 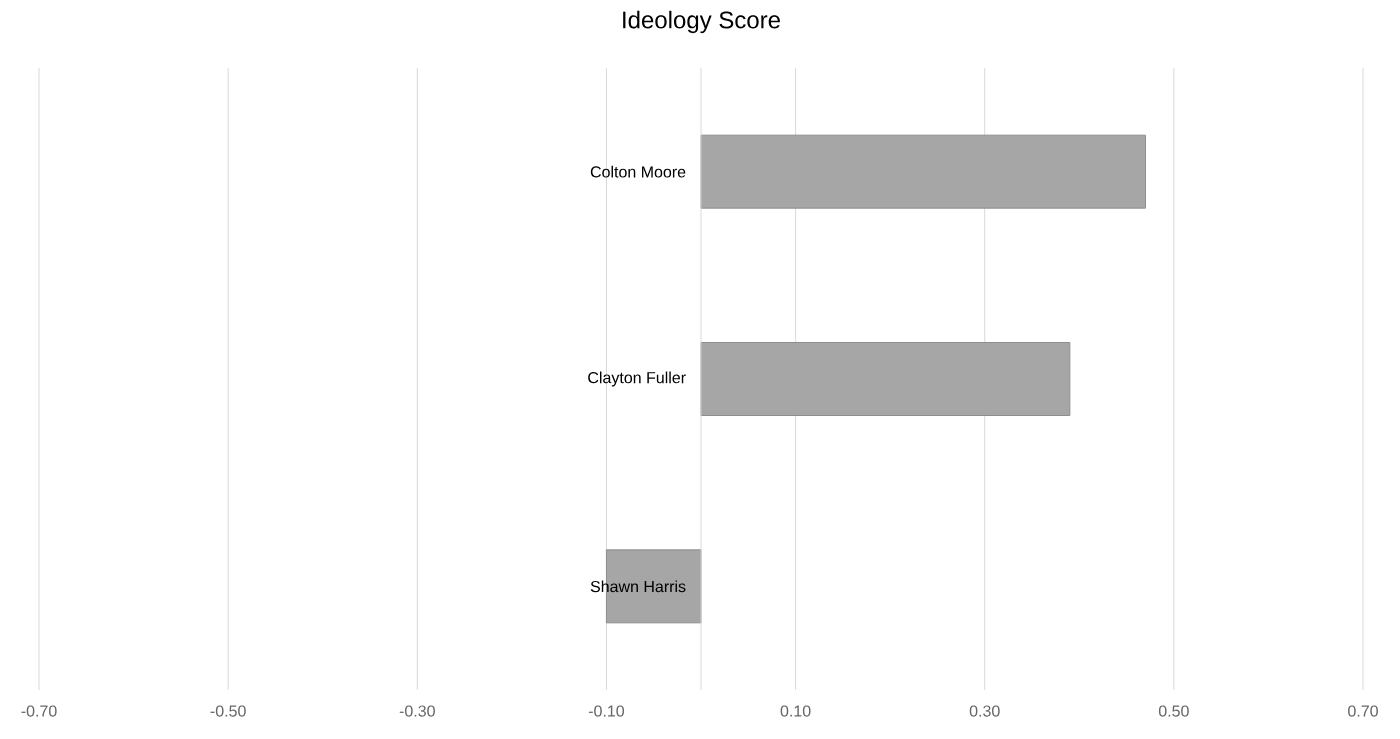 What do you see at coordinates (637, 379) in the screenshot?
I see `y-tick-label: Clayton Fuller` at bounding box center [637, 379].